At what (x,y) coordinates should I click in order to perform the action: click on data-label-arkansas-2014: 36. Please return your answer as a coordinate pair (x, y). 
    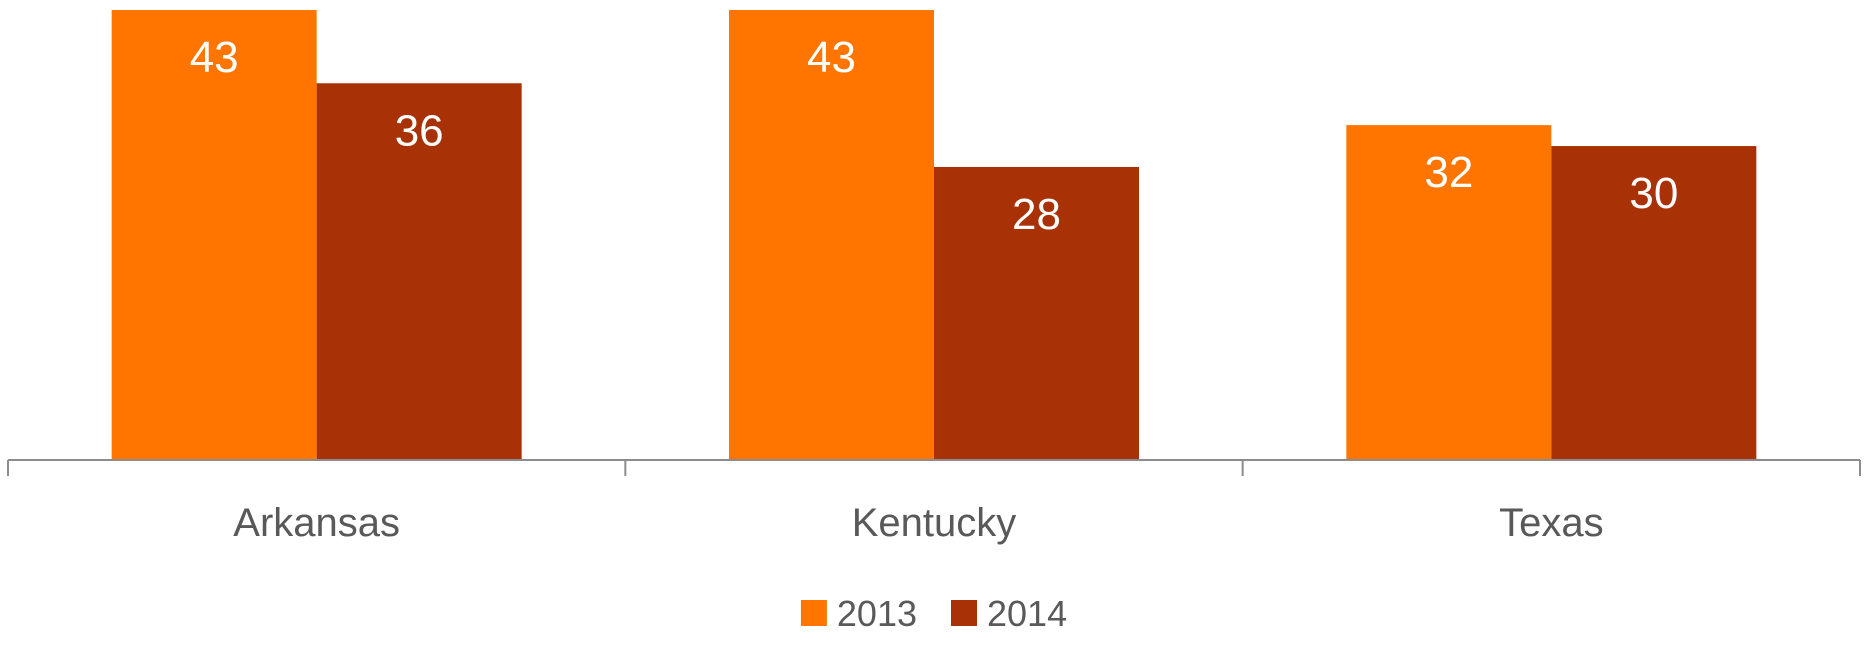
    Looking at the image, I should click on (419, 130).